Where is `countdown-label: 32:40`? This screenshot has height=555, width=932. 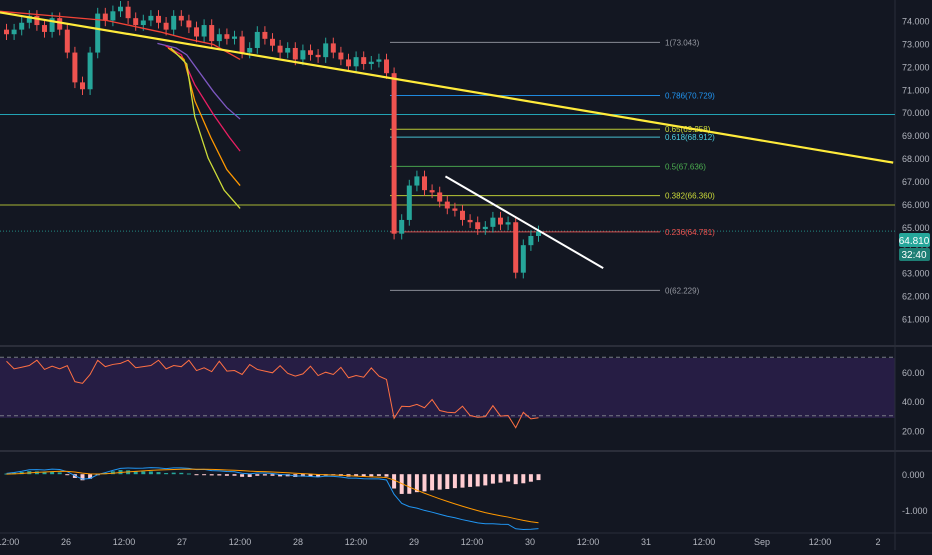 countdown-label: 32:40 is located at coordinates (913, 255).